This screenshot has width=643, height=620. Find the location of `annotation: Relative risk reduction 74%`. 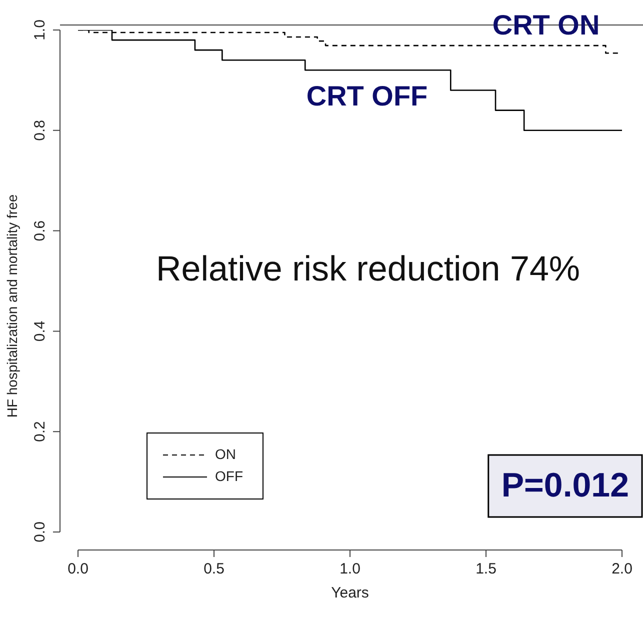

annotation: Relative risk reduction 74% is located at coordinates (368, 269).